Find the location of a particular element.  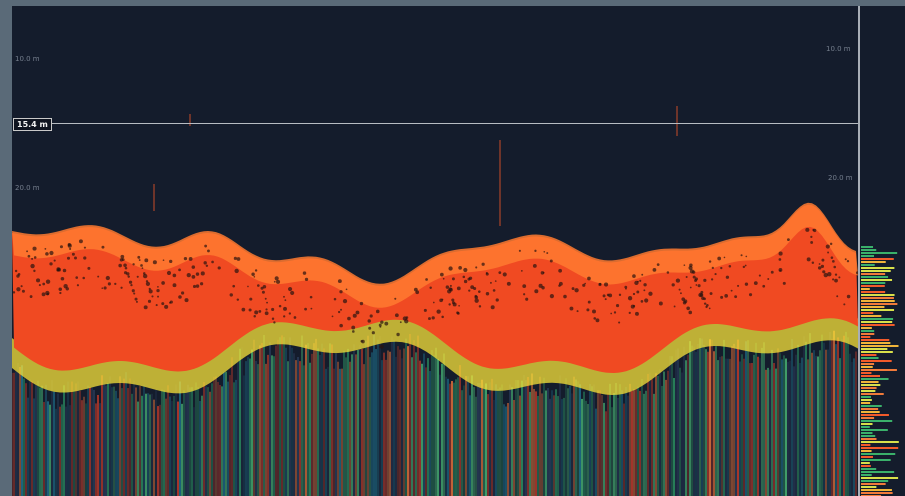

depth-cursor-readout: 15.4 m is located at coordinates (32, 124).